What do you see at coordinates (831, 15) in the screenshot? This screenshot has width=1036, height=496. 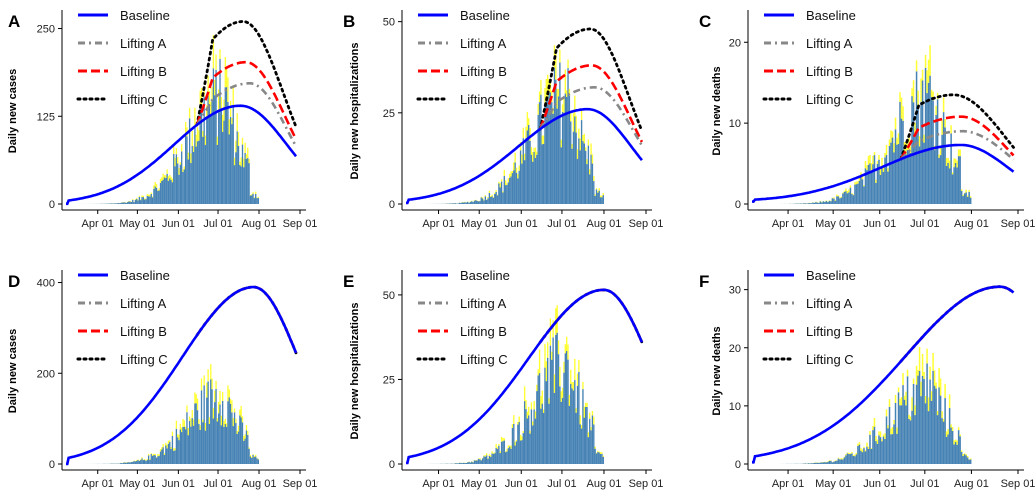 I see `legend-label: Baseline` at bounding box center [831, 15].